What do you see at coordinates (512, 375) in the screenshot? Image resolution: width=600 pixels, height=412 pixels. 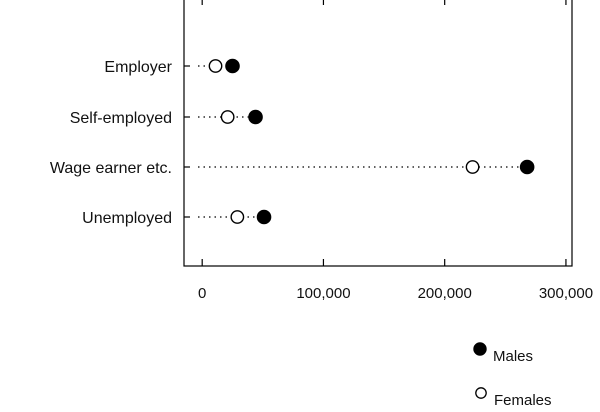 I see `legend: Males Females` at bounding box center [512, 375].